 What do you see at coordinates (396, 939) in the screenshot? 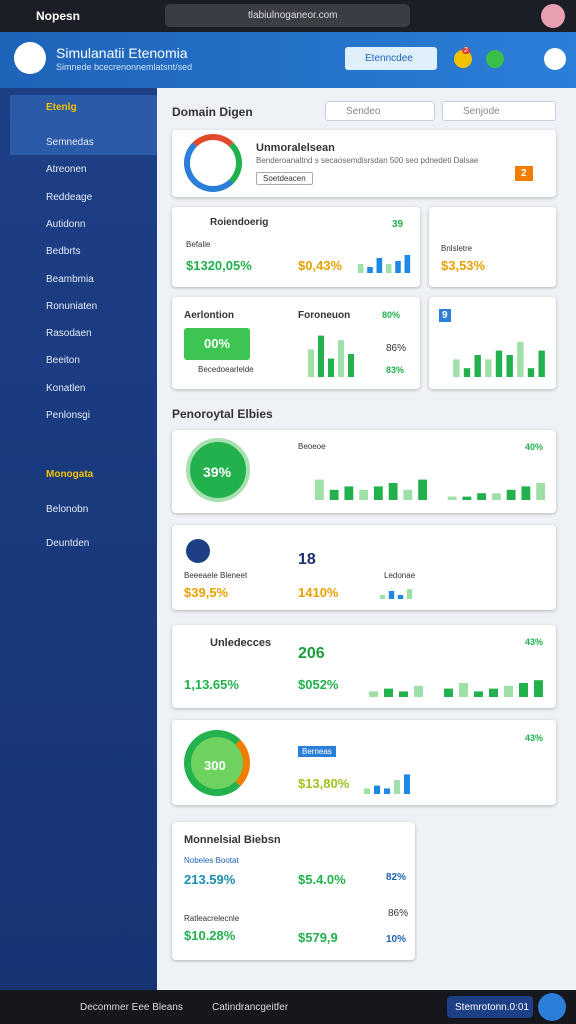
I see `value: 10%` at bounding box center [396, 939].